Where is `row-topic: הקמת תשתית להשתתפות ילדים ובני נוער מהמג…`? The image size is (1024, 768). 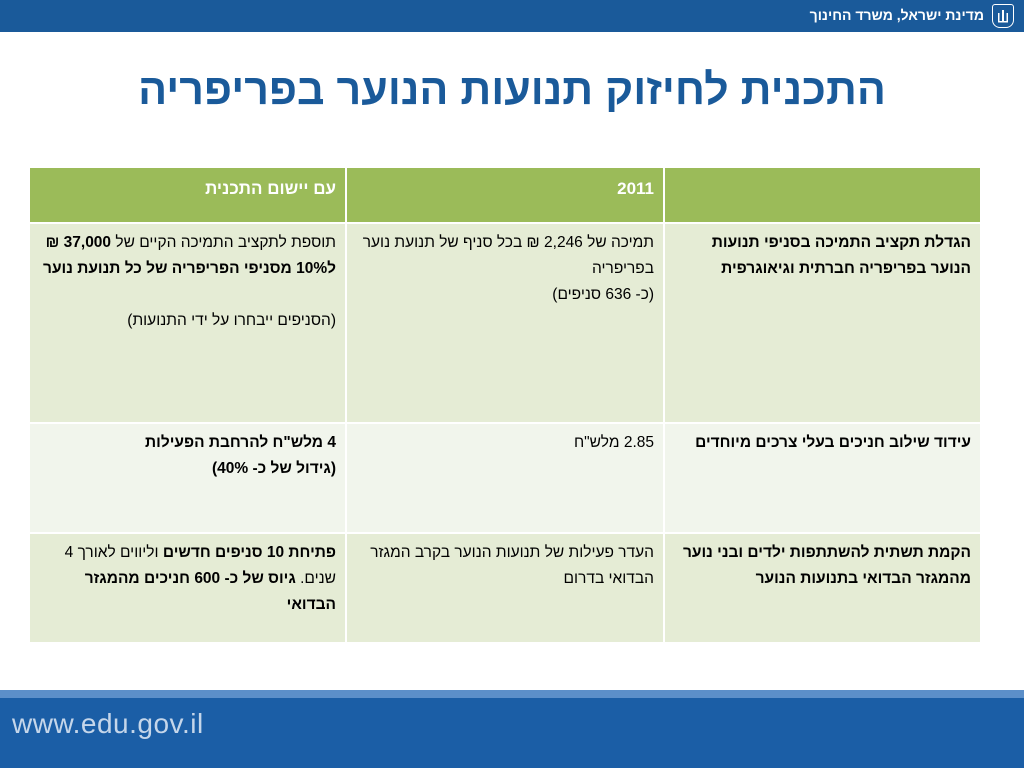 row-topic: הקמת תשתית להשתתפות ילדים ובני נוער מהמג… is located at coordinates (822, 588).